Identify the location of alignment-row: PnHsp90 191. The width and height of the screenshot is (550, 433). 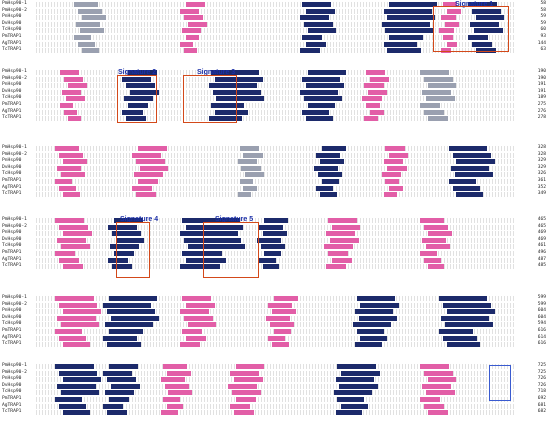
(275, 85).